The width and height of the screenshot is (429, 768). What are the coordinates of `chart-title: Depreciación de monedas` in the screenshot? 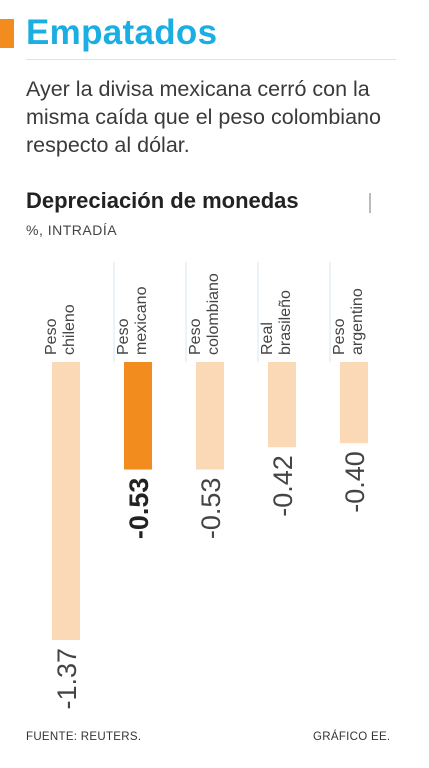 It's located at (162, 200).